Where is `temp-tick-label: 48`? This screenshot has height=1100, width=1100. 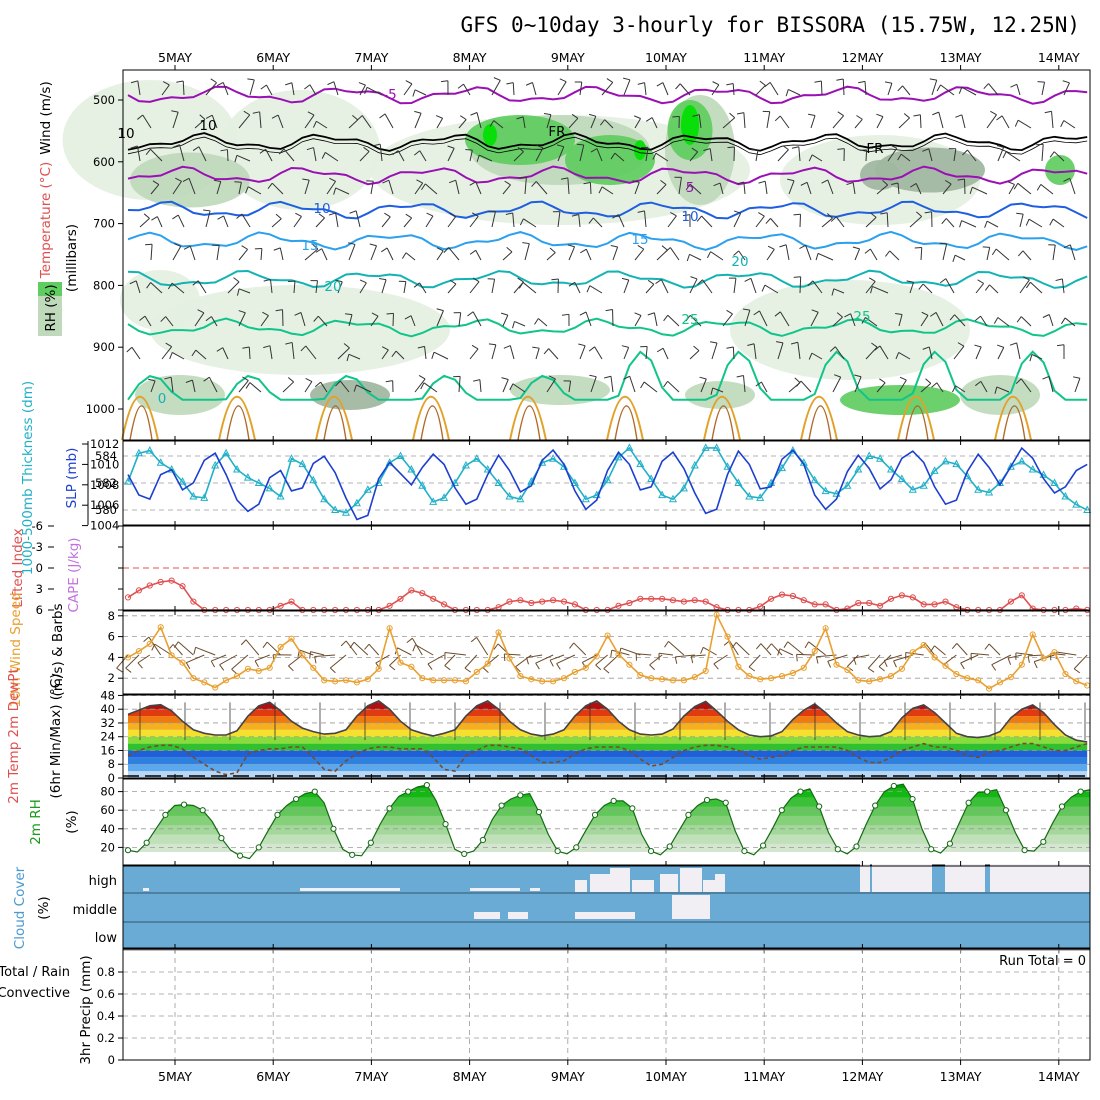 temp-tick-label: 48 is located at coordinates (107, 695).